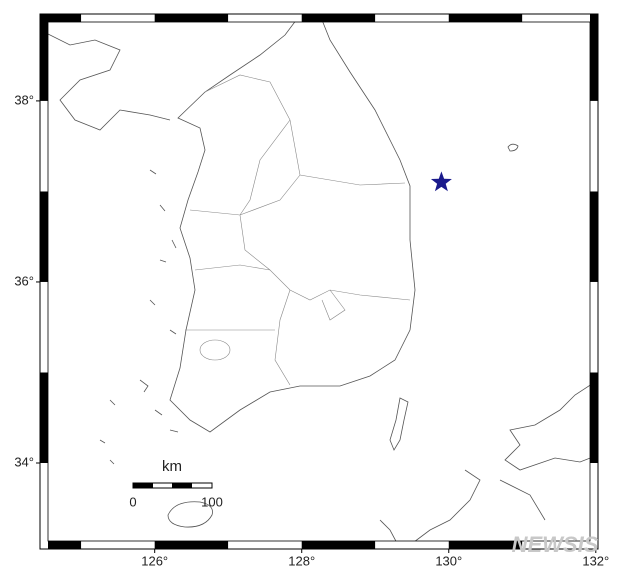 This screenshot has width=640, height=574. Describe the element at coordinates (190, 514) in the screenshot. I see `jeju` at that location.